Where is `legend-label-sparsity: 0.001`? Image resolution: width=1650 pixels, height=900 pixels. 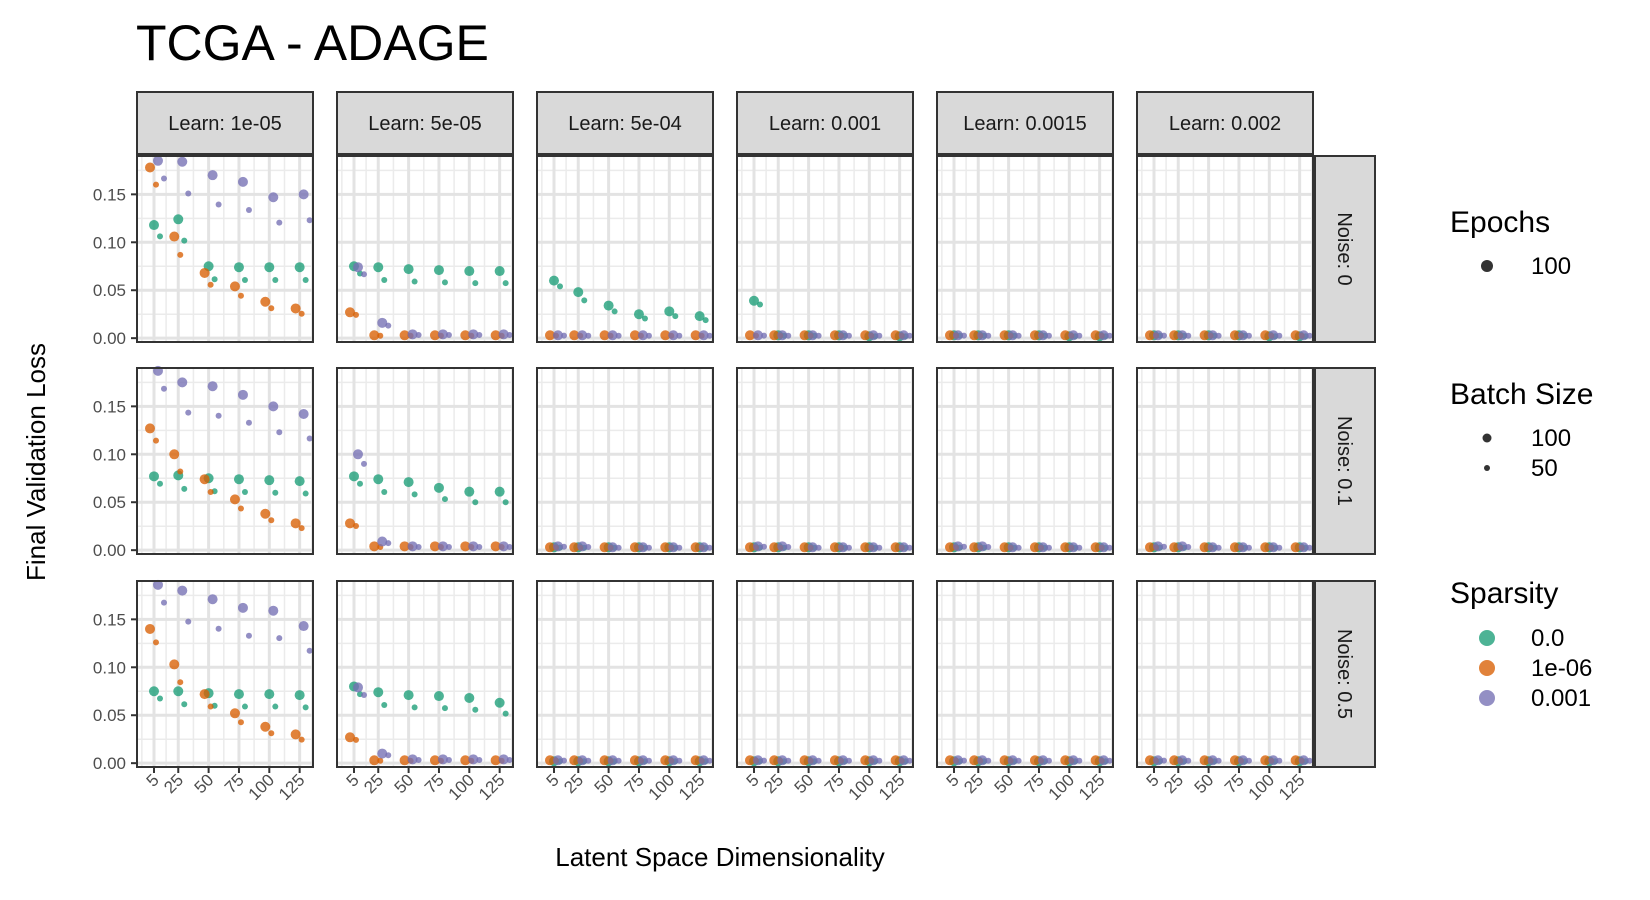
legend-label-sparsity: 0.001 is located at coordinates (1561, 698).